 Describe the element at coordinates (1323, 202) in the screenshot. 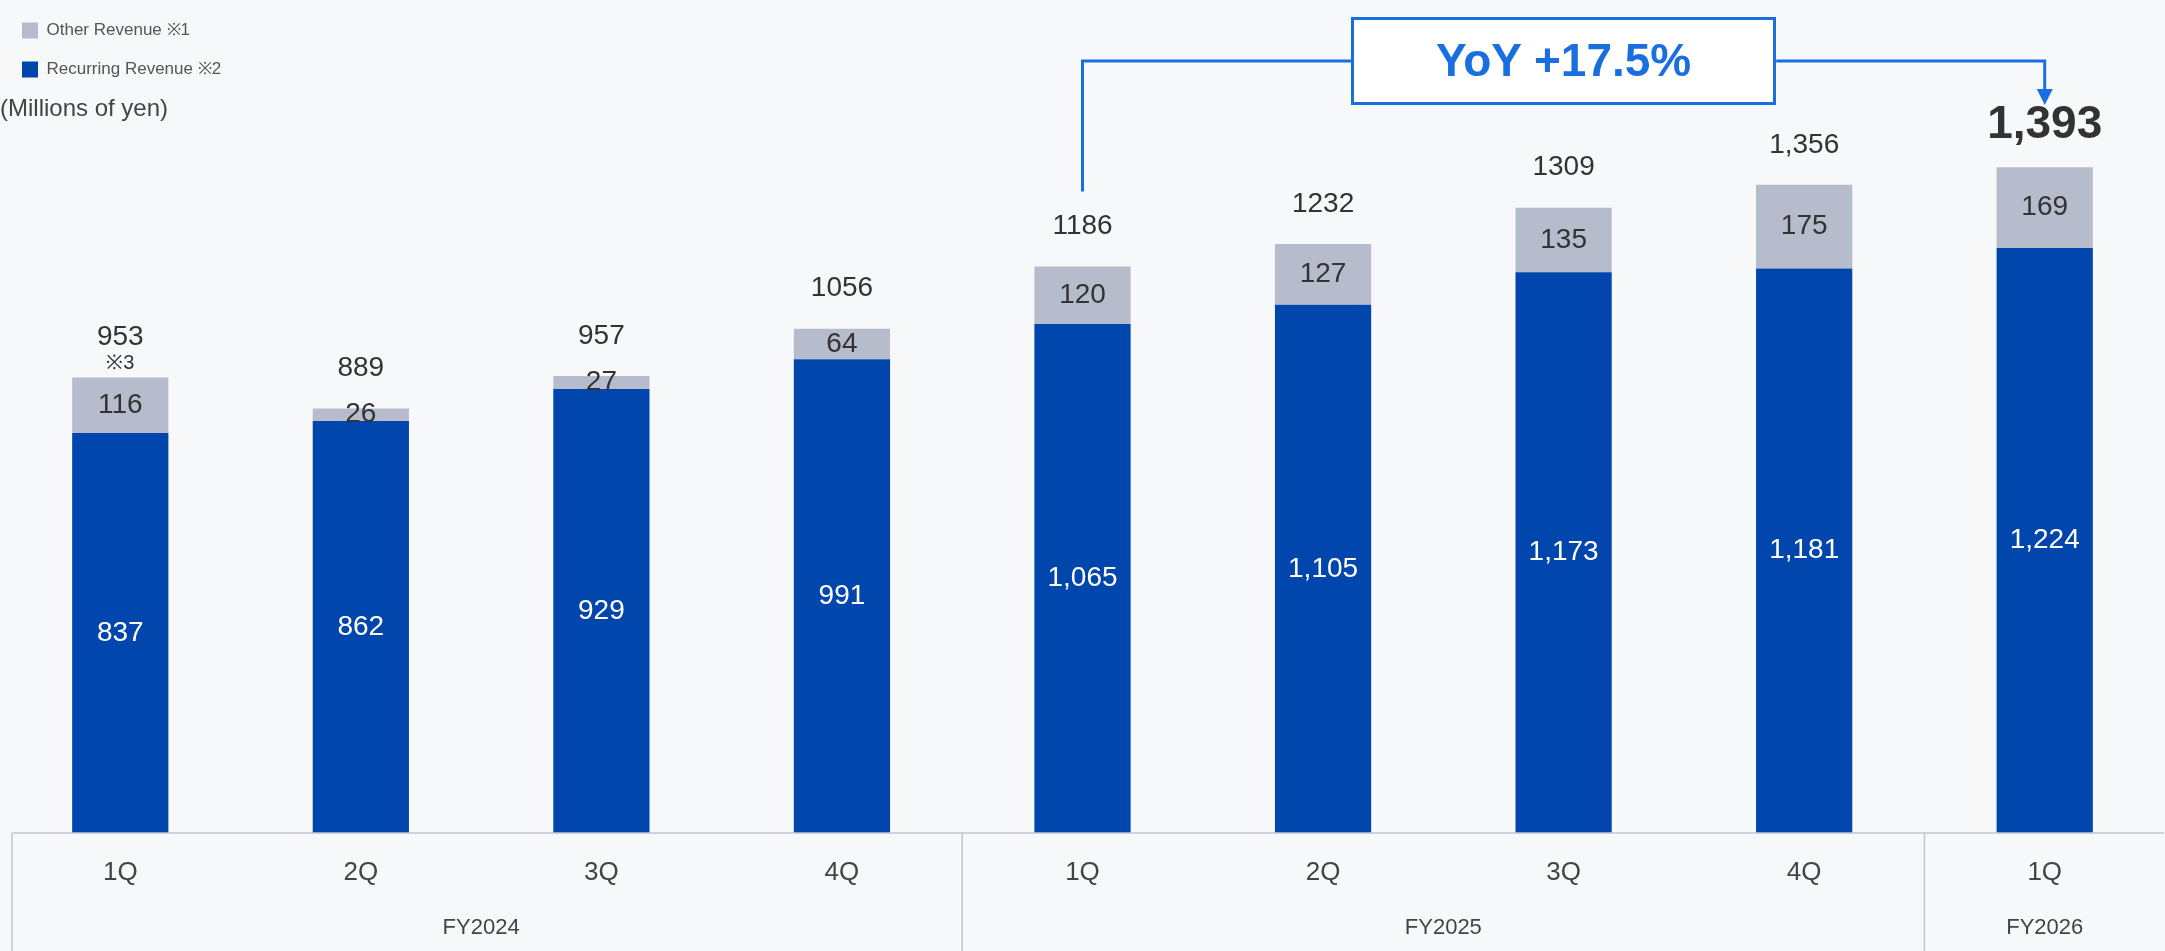

I see `total-label: 1232` at that location.